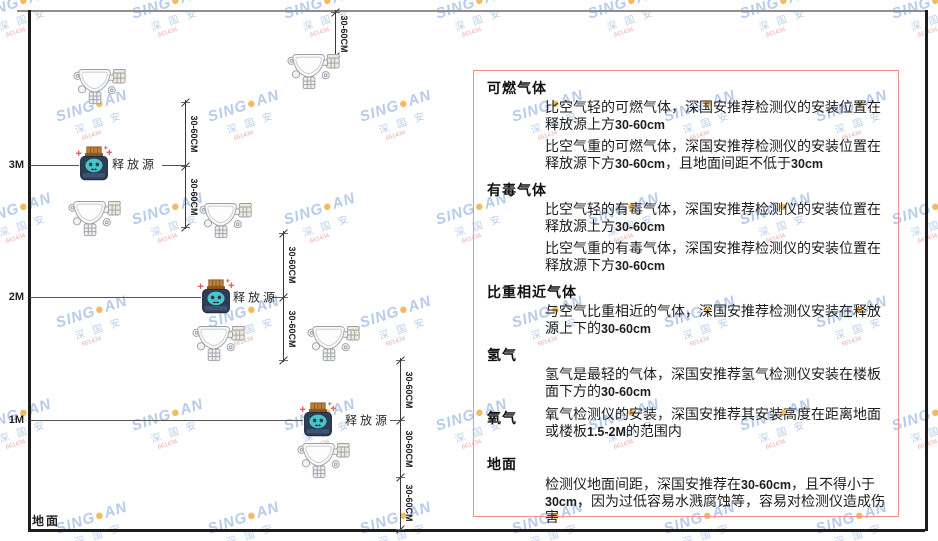  Describe the element at coordinates (46, 521) in the screenshot. I see `ground-label: 地面` at that location.